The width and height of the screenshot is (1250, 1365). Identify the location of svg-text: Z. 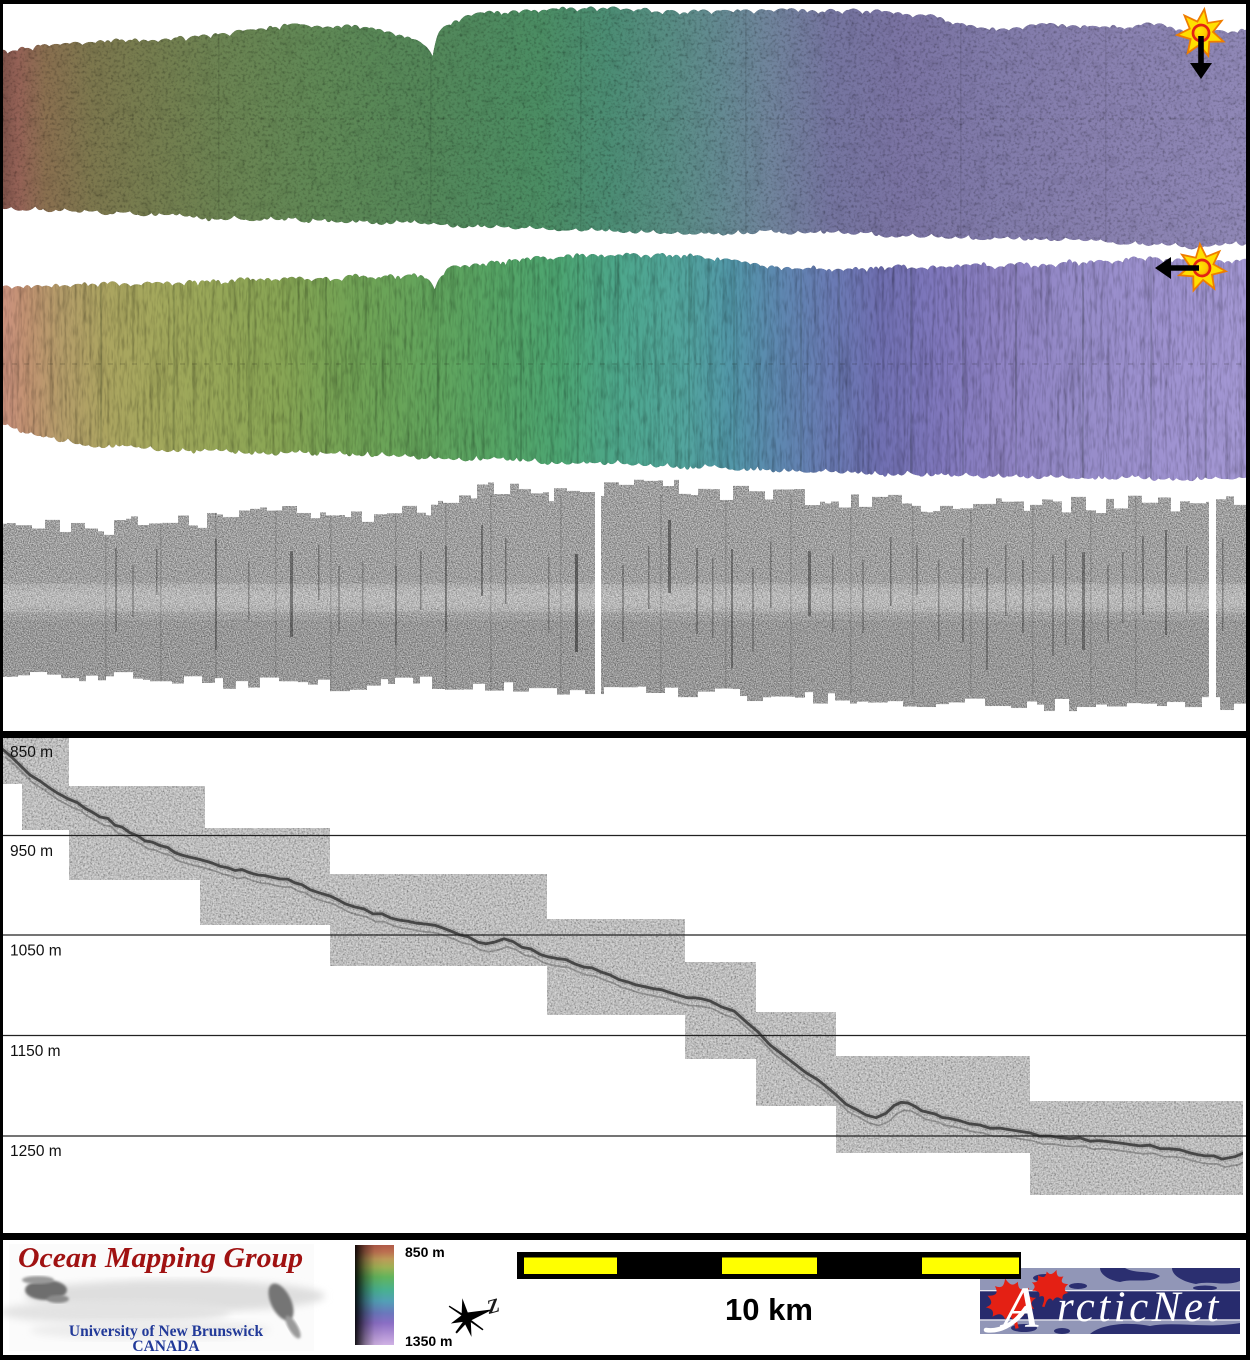
(493, 1306).